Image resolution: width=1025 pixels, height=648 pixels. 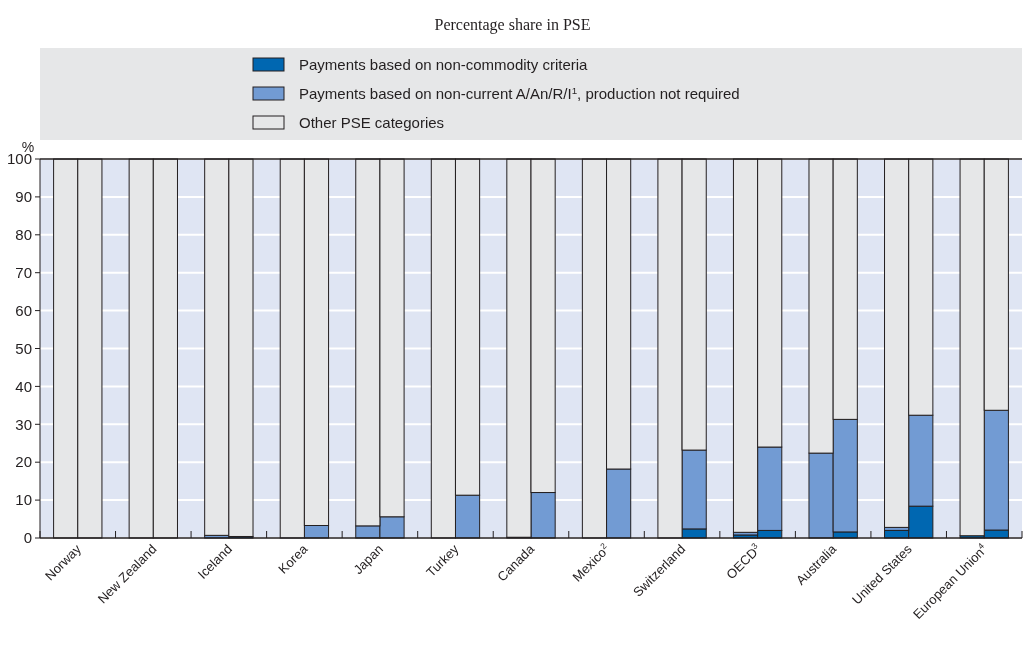 I want to click on legend-label: Payments based on non-commodity criteria, so click(x=444, y=64).